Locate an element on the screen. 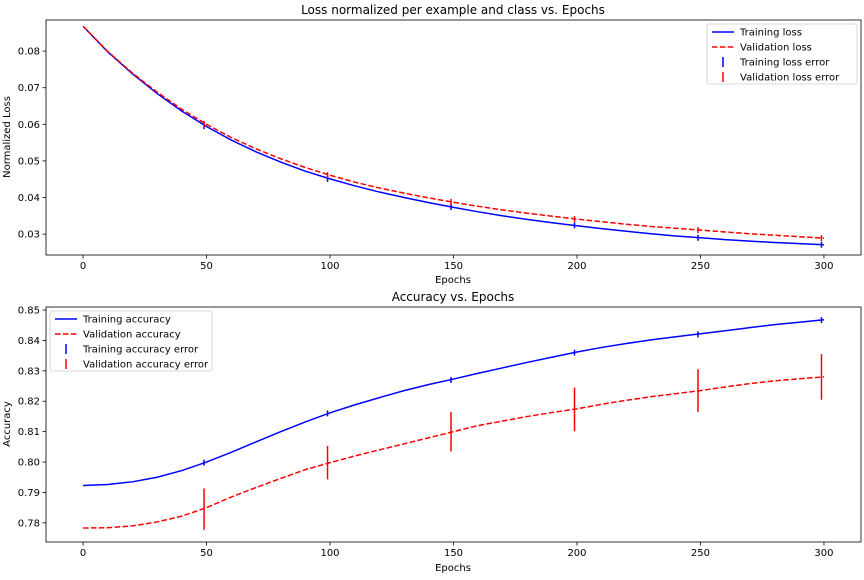 This screenshot has height=580, width=864. accuracy-x-axis-label: Epochs is located at coordinates (453, 568).